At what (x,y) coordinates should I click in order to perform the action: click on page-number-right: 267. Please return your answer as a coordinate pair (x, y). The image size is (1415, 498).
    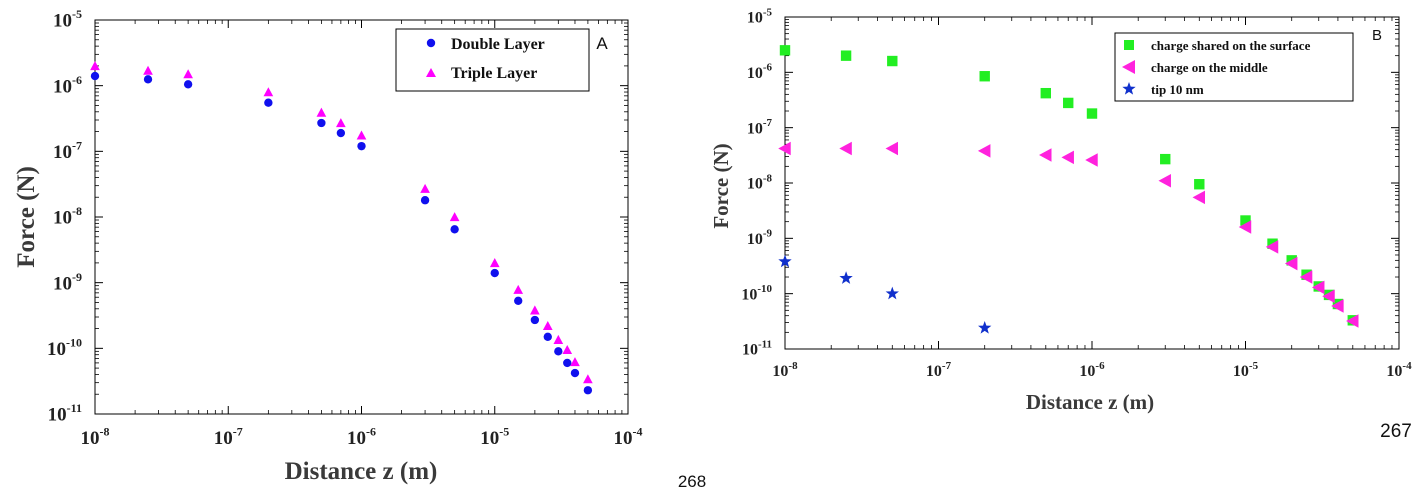
    Looking at the image, I should click on (1396, 431).